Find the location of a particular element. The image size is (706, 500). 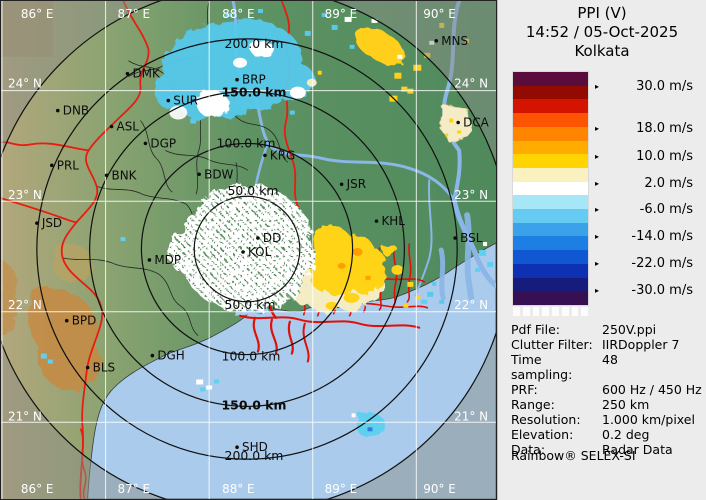

product-title: PPI (V) is located at coordinates (602, 13).